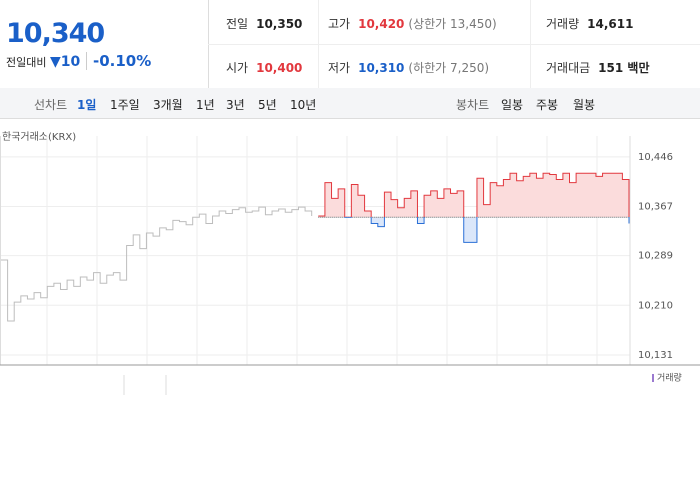  What do you see at coordinates (267, 105) in the screenshot?
I see `period-tab: 5년` at bounding box center [267, 105].